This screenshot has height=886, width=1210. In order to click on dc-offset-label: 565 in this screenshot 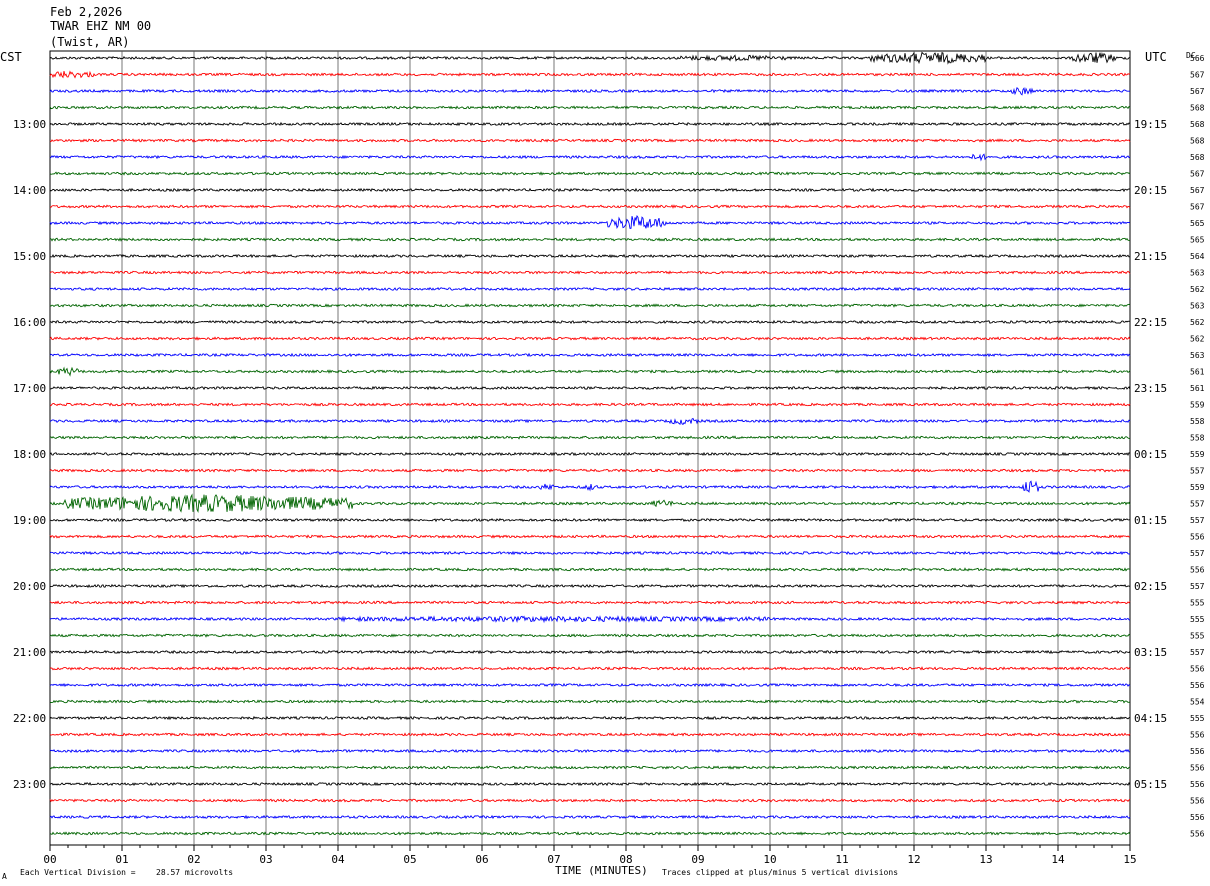, I will do `click(1197, 223)`.